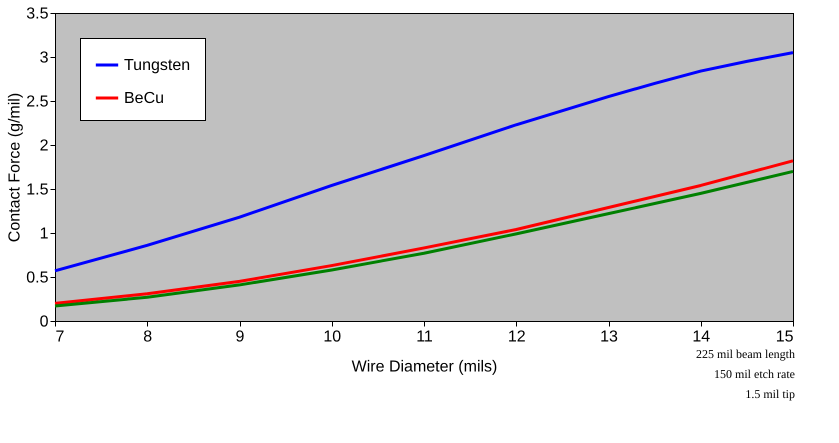 Image resolution: width=839 pixels, height=443 pixels. What do you see at coordinates (144, 98) in the screenshot?
I see `legend-label: BeCu` at bounding box center [144, 98].